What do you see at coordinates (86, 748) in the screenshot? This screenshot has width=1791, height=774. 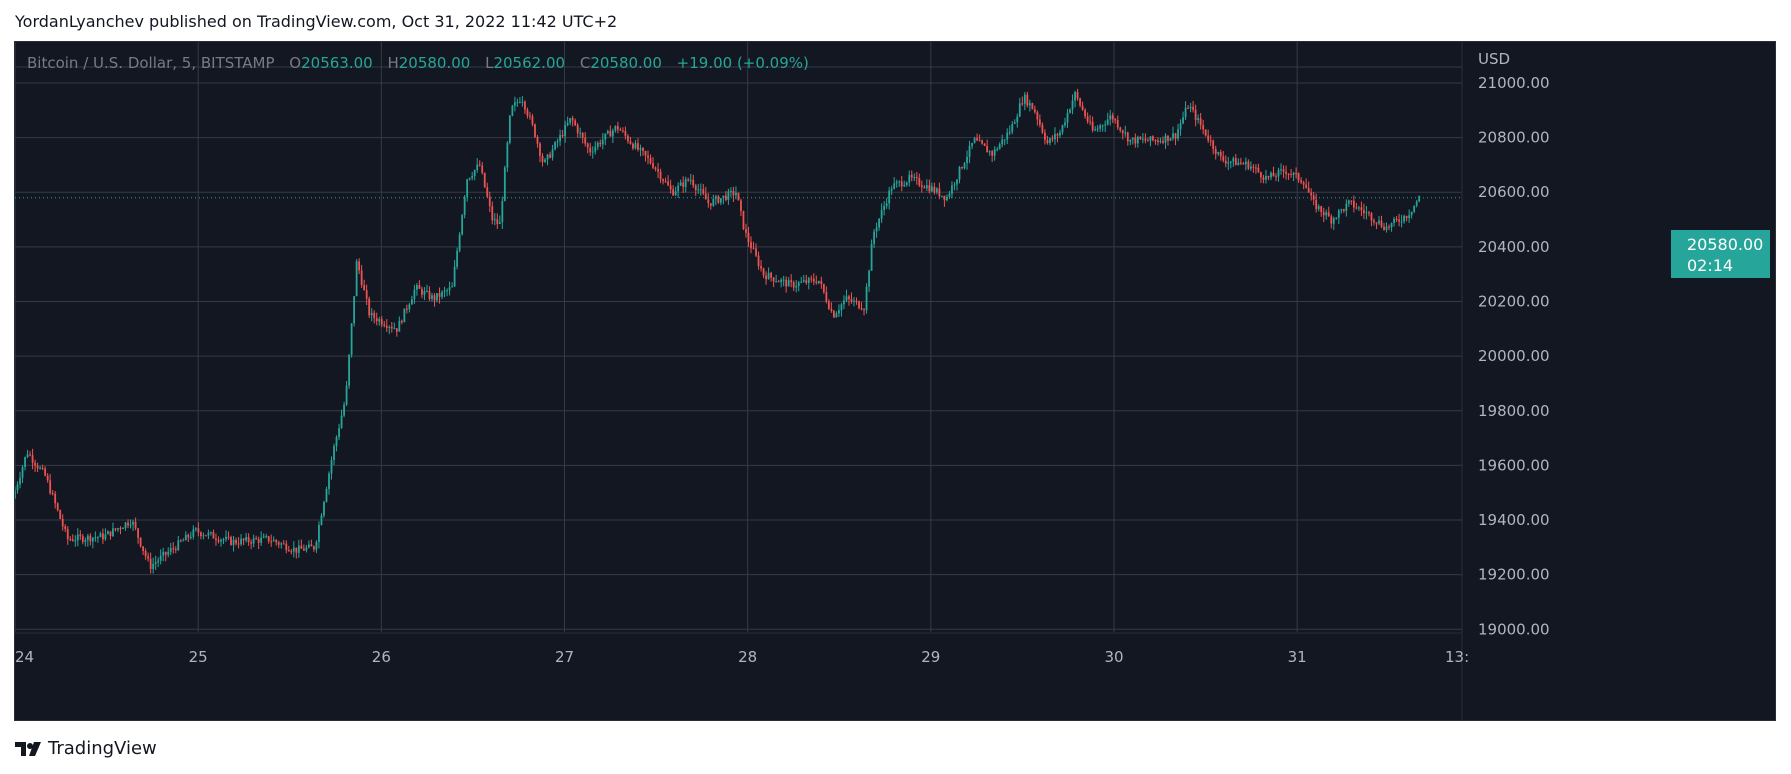 I see `tradingview-brand: TradingView` at bounding box center [86, 748].